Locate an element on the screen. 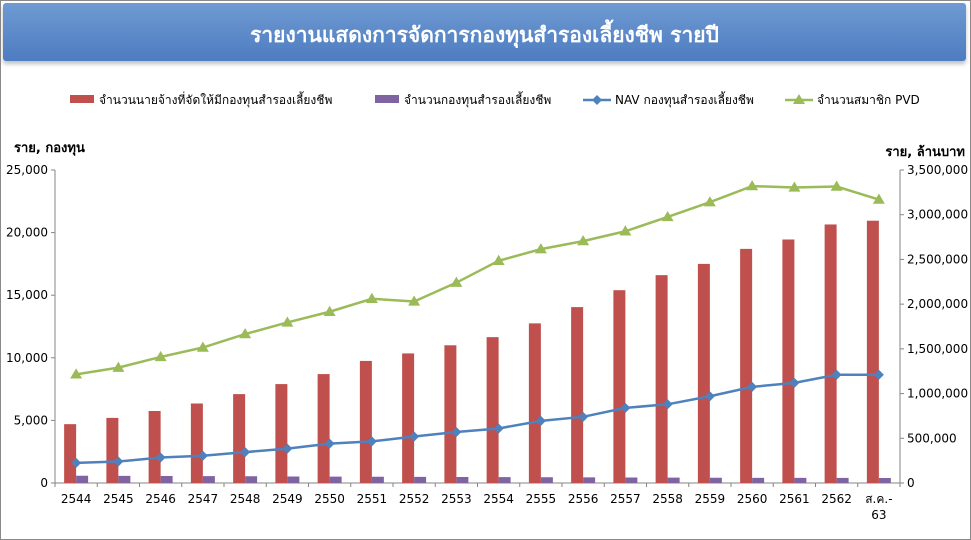 The height and width of the screenshot is (540, 971). x-tick-label: 2560 is located at coordinates (752, 499).